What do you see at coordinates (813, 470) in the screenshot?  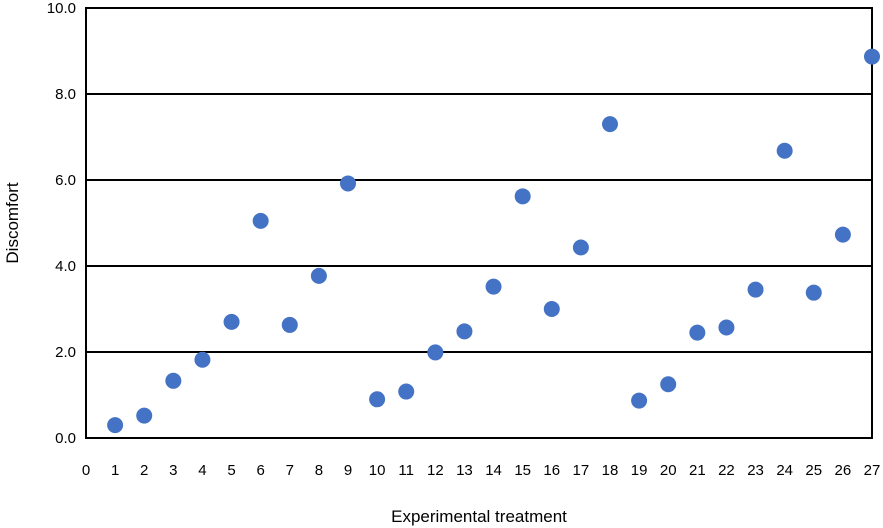 I see `x-tick-label: 25` at bounding box center [813, 470].